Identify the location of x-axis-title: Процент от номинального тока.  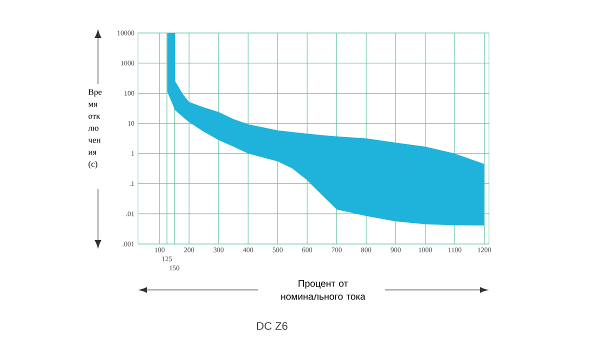
(323, 290).